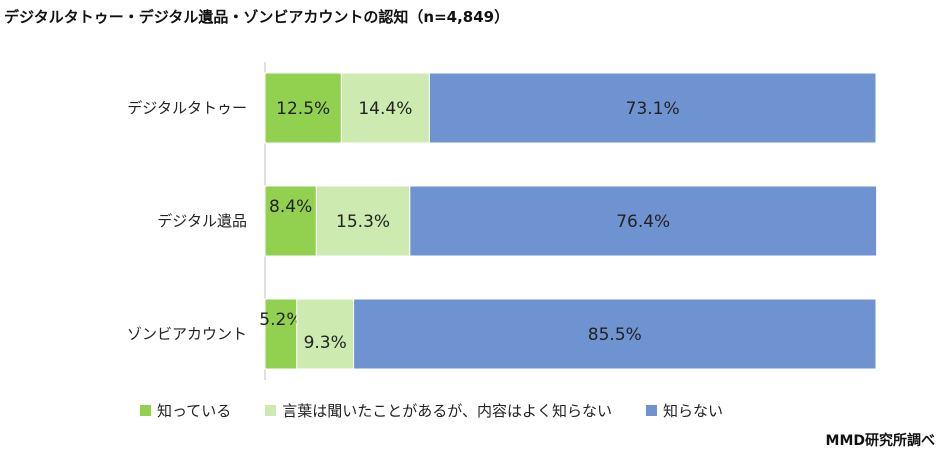 The image size is (949, 472). I want to click on data-label-unknown: 76.4%, so click(643, 222).